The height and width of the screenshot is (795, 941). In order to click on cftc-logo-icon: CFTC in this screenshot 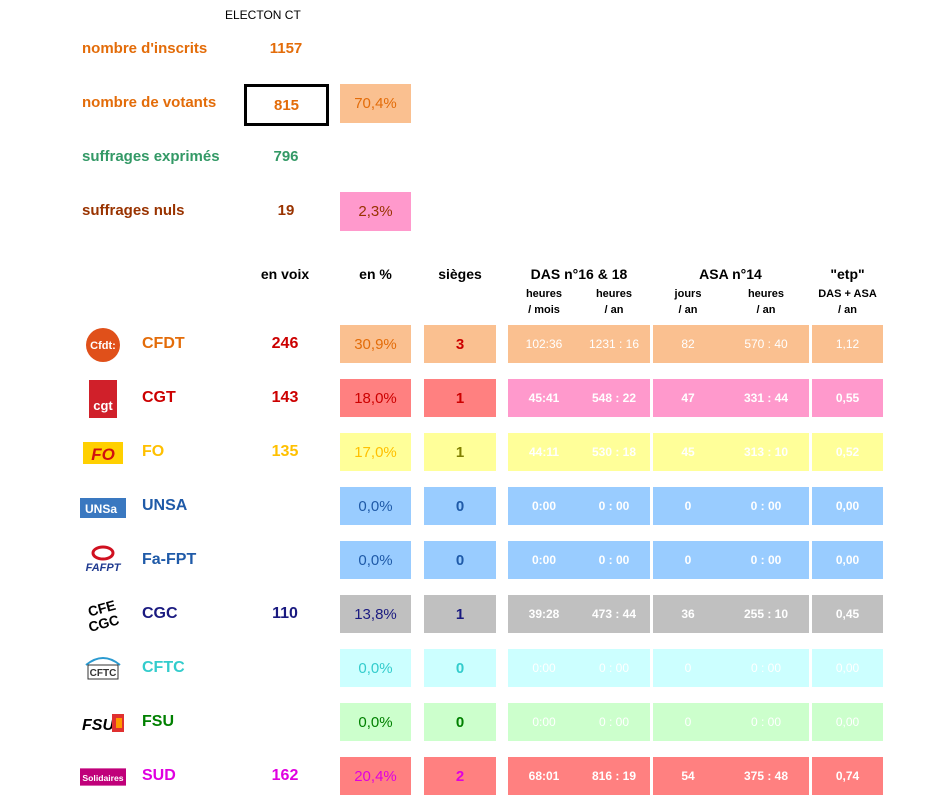, I will do `click(103, 669)`.